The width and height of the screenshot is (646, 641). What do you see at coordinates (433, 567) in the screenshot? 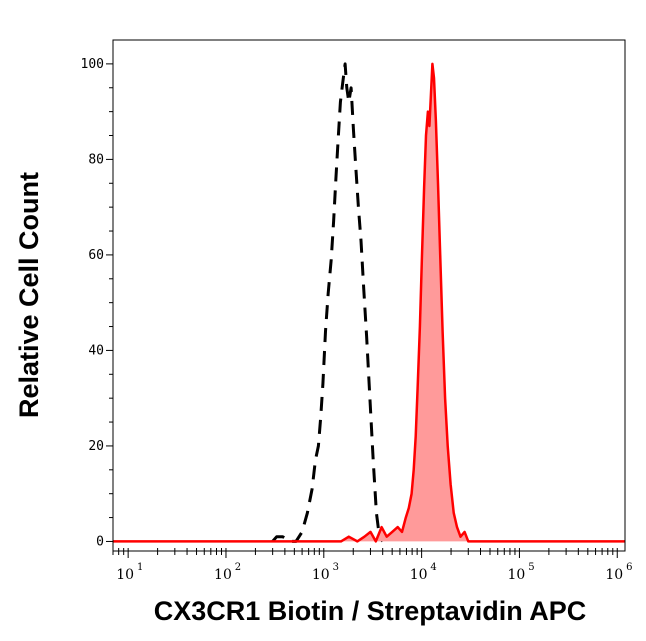
I see `x-tick-exponent: 4` at bounding box center [433, 567].